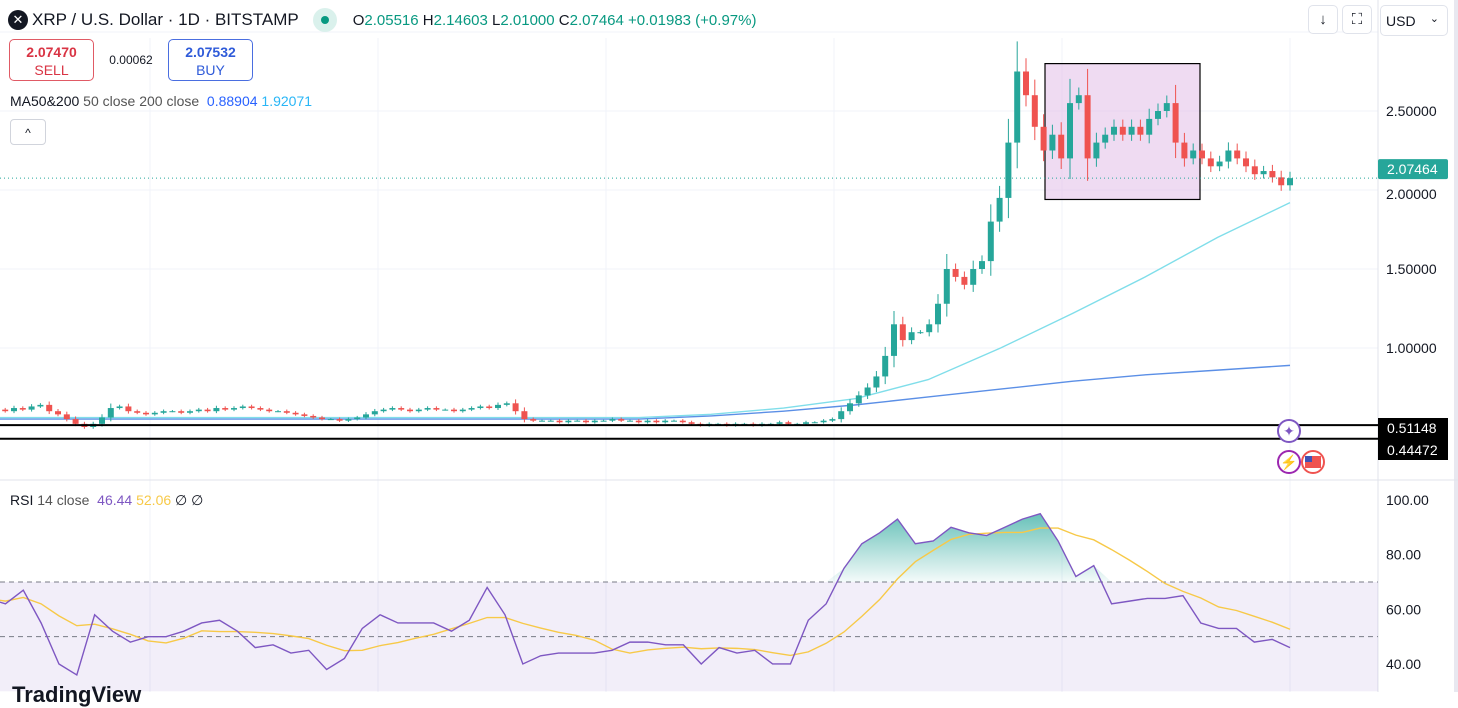 Image resolution: width=1458 pixels, height=708 pixels. Describe the element at coordinates (1414, 20) in the screenshot. I see `currency-select: USD ⌄` at that location.